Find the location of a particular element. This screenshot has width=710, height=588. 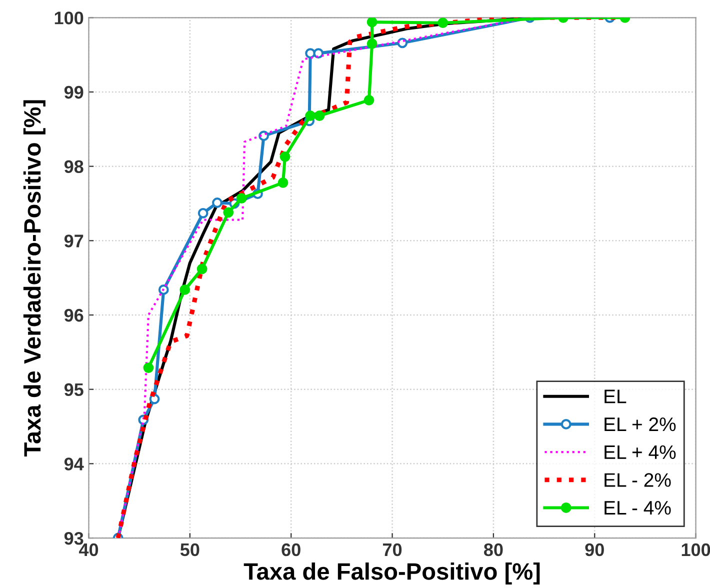

x-tick-label: 100 is located at coordinates (696, 549).